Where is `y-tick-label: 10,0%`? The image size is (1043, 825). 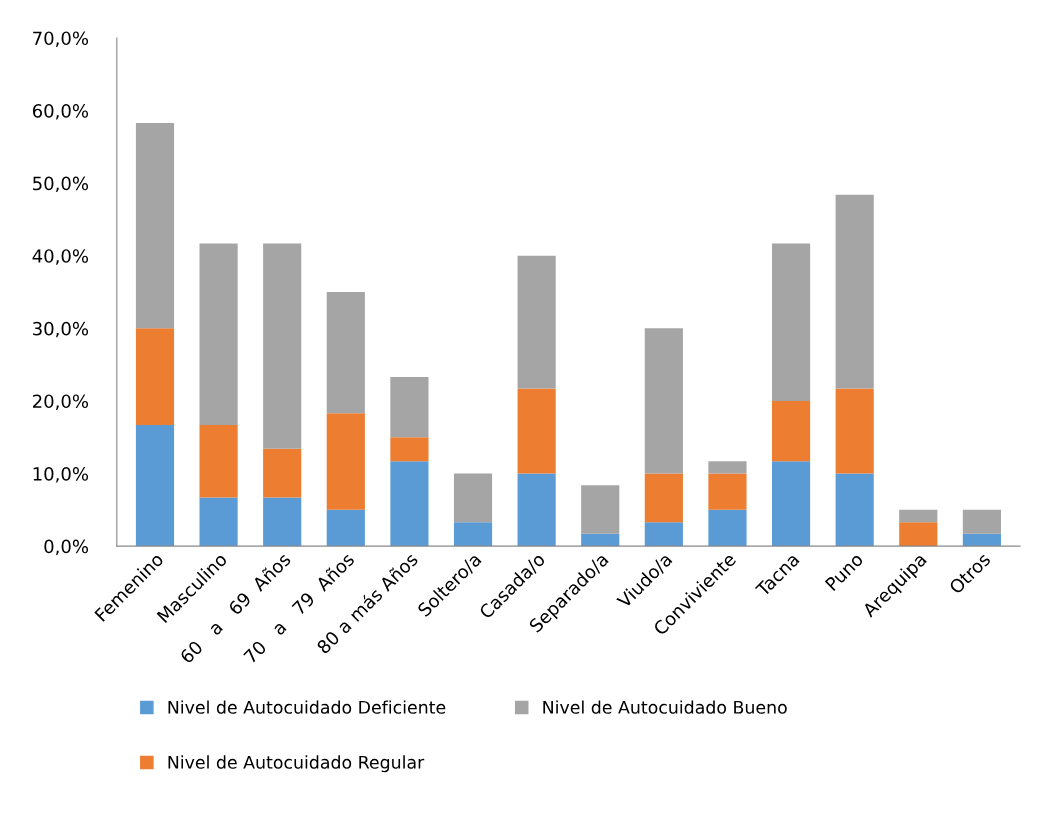 y-tick-label: 10,0% is located at coordinates (61, 475).